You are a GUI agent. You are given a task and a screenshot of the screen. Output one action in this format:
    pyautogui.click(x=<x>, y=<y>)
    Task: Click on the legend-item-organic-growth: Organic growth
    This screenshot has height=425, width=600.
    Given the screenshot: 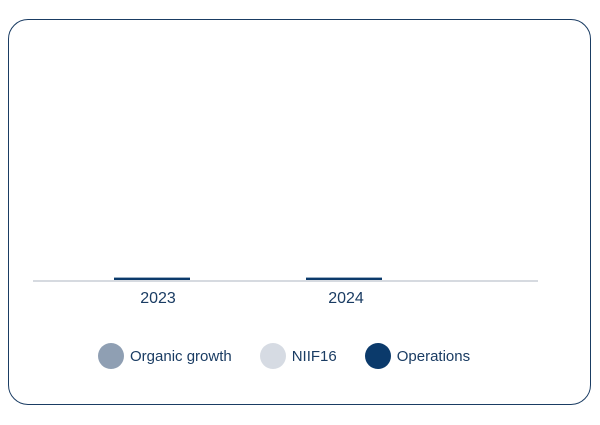 What is the action you would take?
    pyautogui.click(x=165, y=356)
    